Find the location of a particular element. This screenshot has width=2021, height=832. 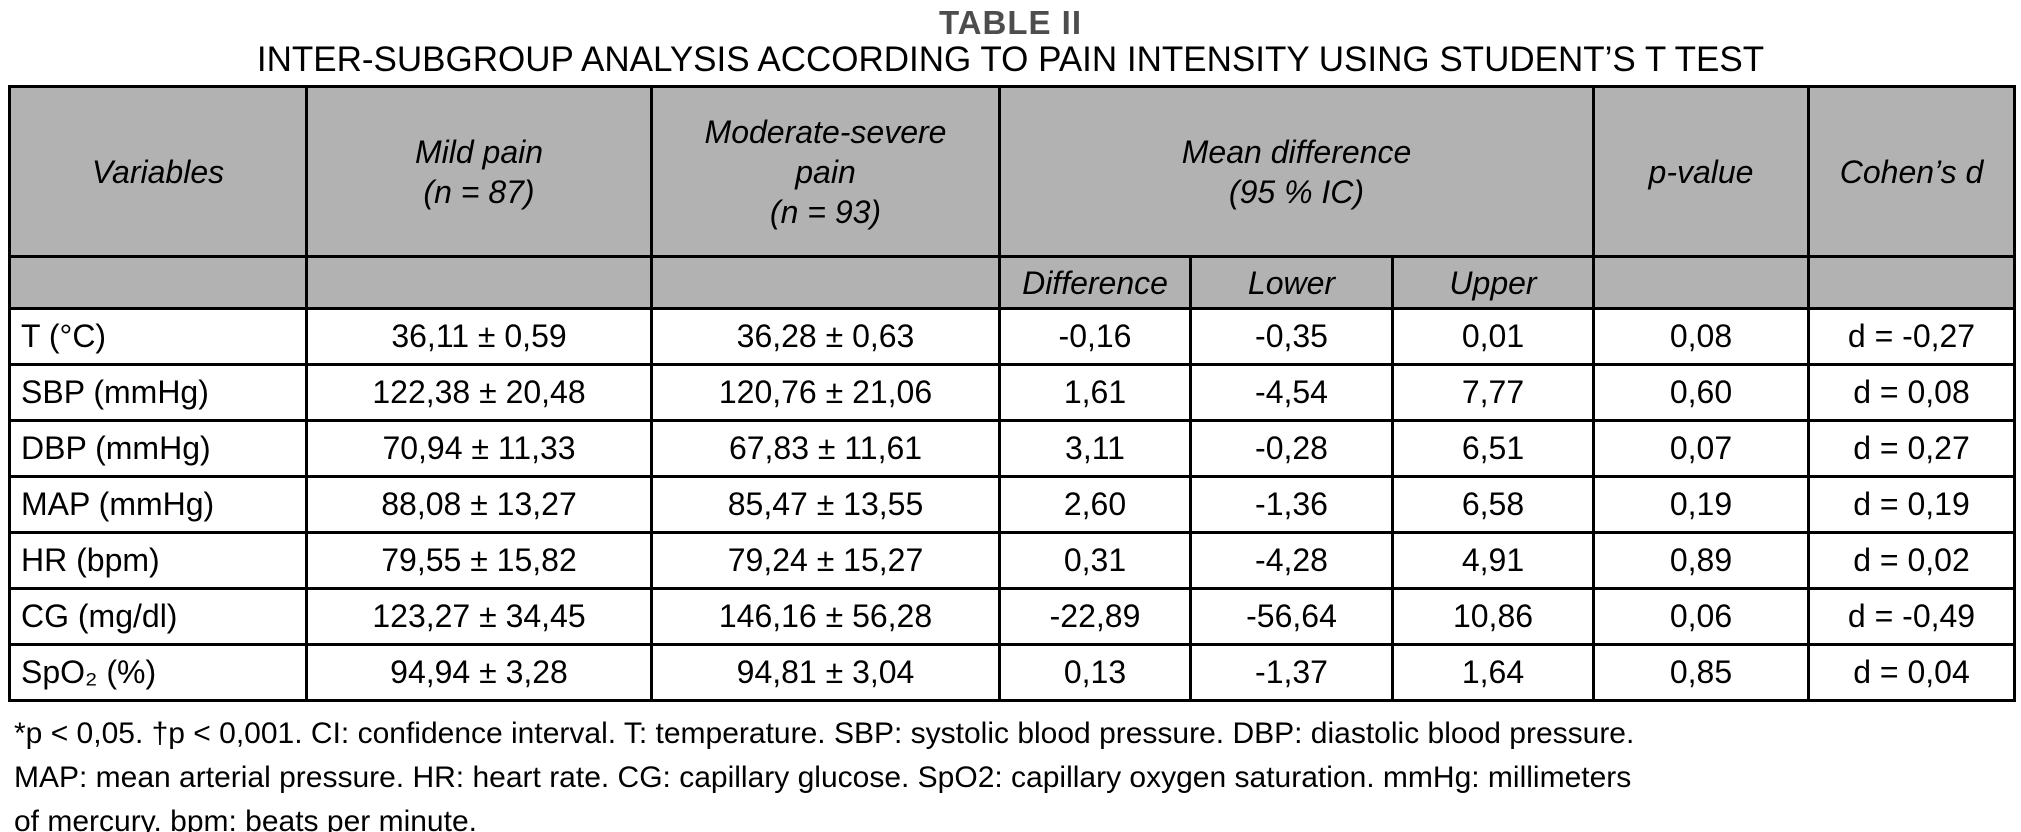

cell-cohens-d: d = 0,27 is located at coordinates (1911, 448).